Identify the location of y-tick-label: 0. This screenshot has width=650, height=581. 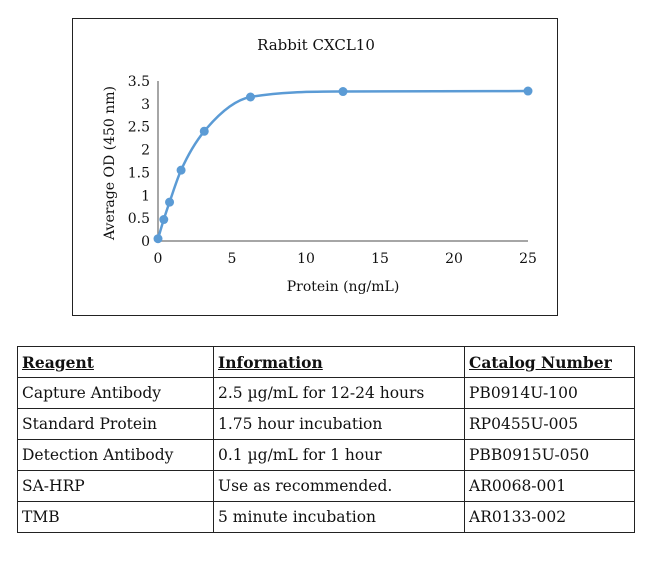
(145, 242).